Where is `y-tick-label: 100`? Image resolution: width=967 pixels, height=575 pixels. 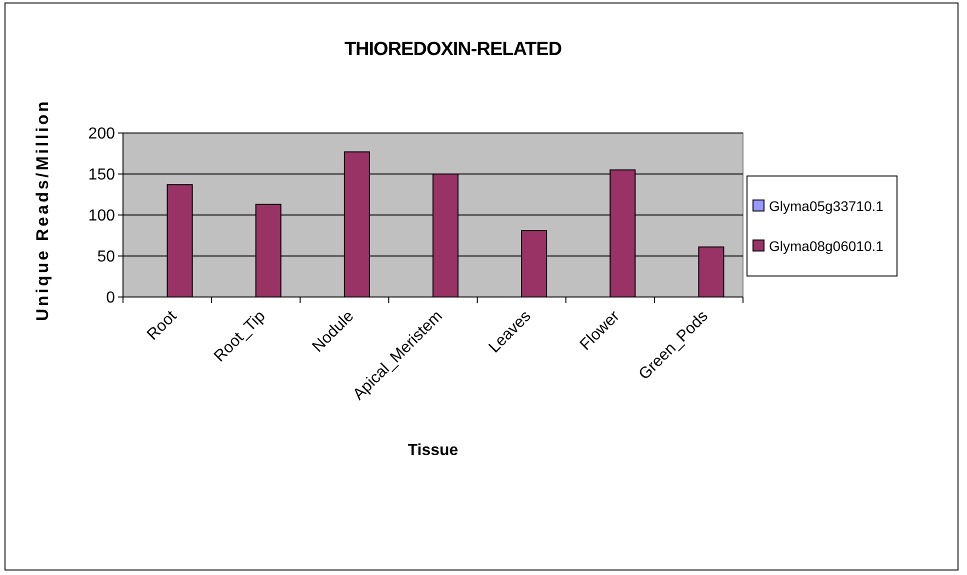
y-tick-label: 100 is located at coordinates (102, 216).